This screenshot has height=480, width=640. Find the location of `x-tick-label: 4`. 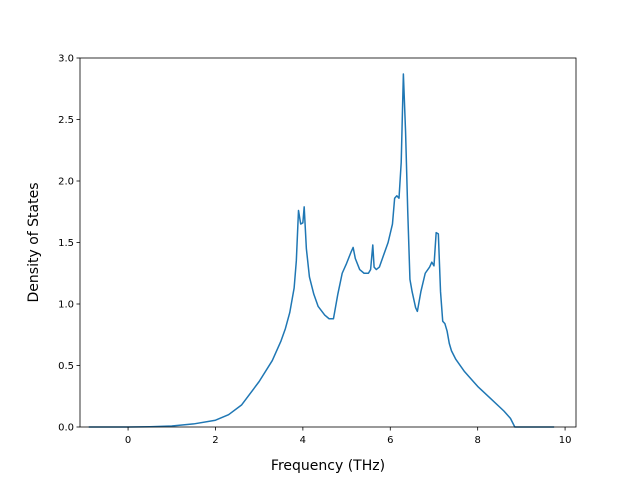

x-tick-label: 4 is located at coordinates (303, 440).